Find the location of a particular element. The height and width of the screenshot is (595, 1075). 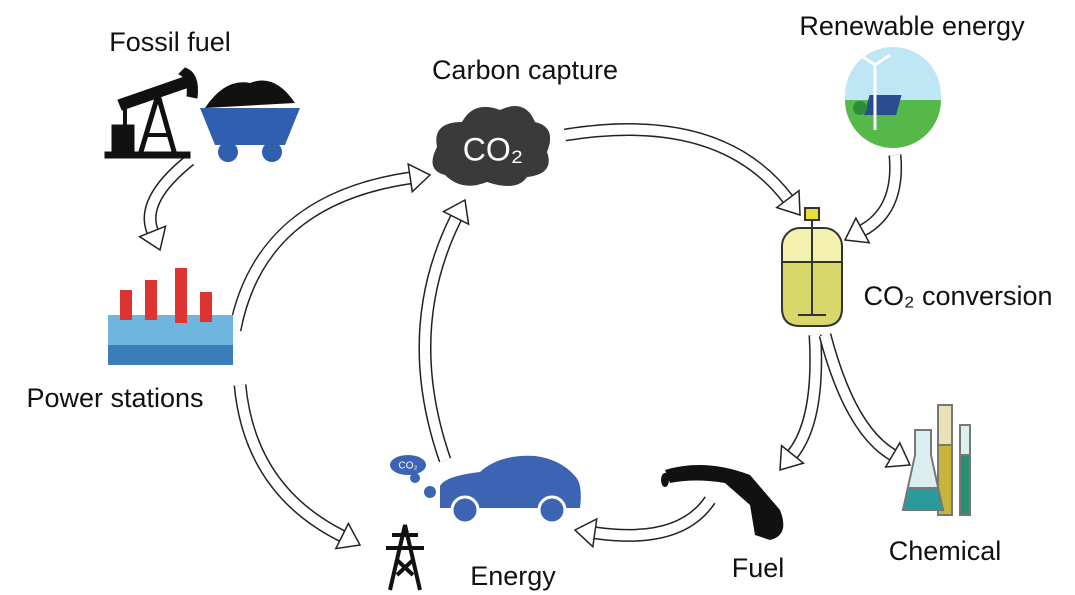

chemical-icon is located at coordinates (936, 460).